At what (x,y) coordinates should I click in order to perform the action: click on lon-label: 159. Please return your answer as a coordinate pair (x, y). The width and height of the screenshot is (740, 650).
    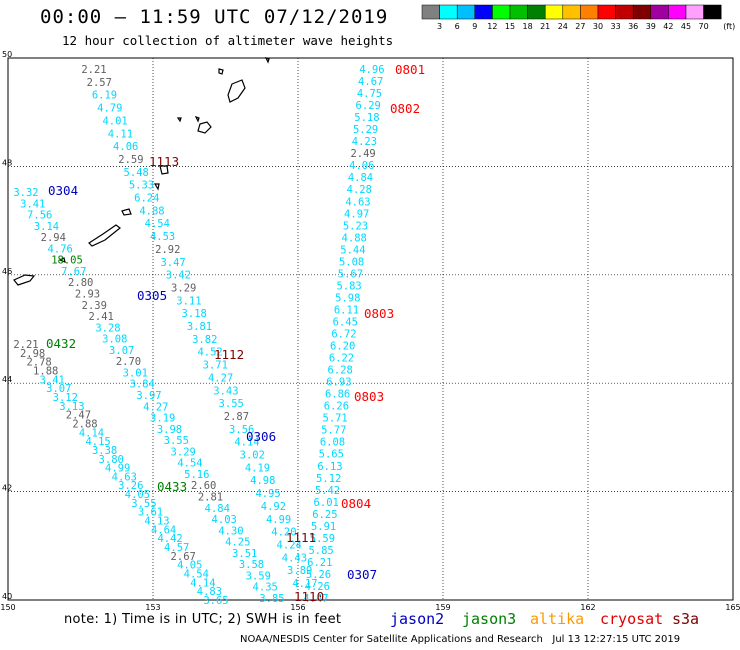
    Looking at the image, I should click on (442, 606).